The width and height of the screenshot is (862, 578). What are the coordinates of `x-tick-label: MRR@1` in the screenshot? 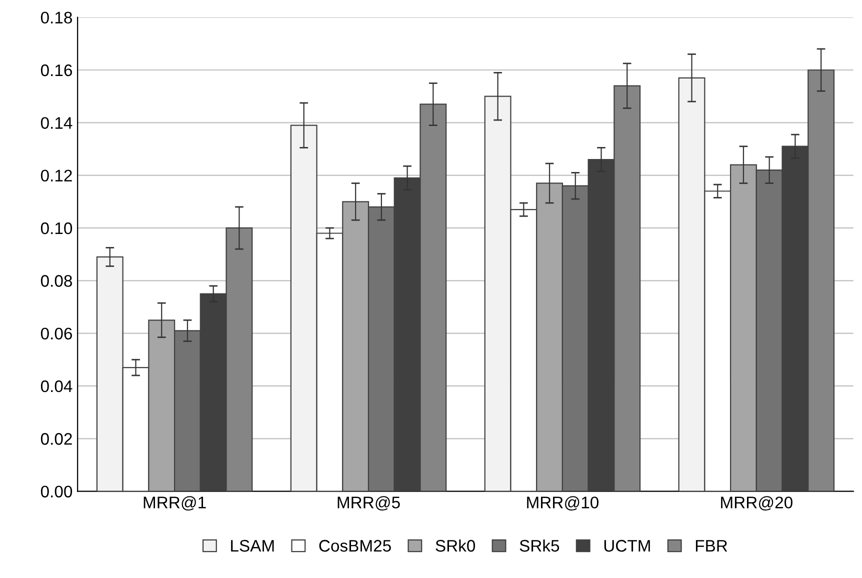 It's located at (175, 503).